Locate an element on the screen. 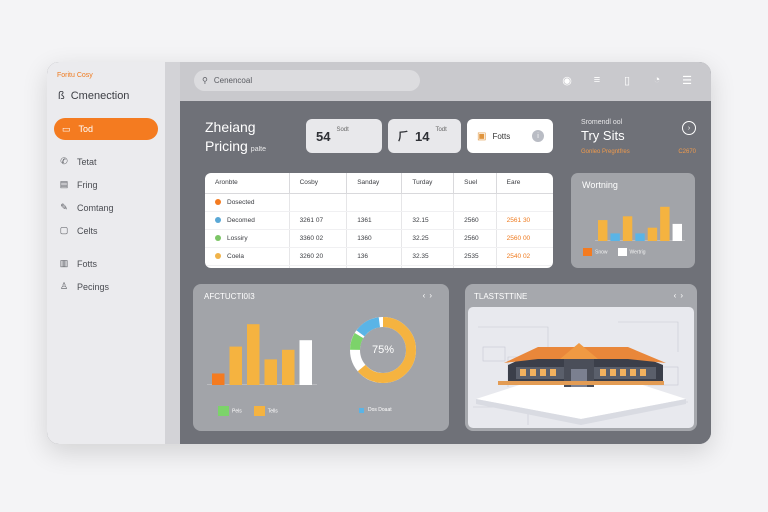 This screenshot has height=512, width=768. sidebar-item-label: Tod is located at coordinates (86, 129).